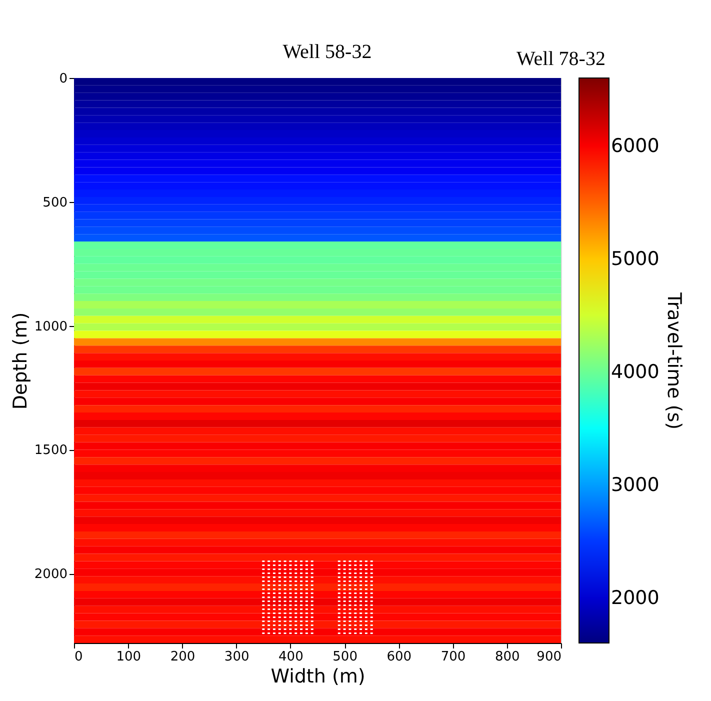 This screenshot has width=711, height=701. Describe the element at coordinates (55, 202) in the screenshot. I see `y-tick-label: 500` at that location.